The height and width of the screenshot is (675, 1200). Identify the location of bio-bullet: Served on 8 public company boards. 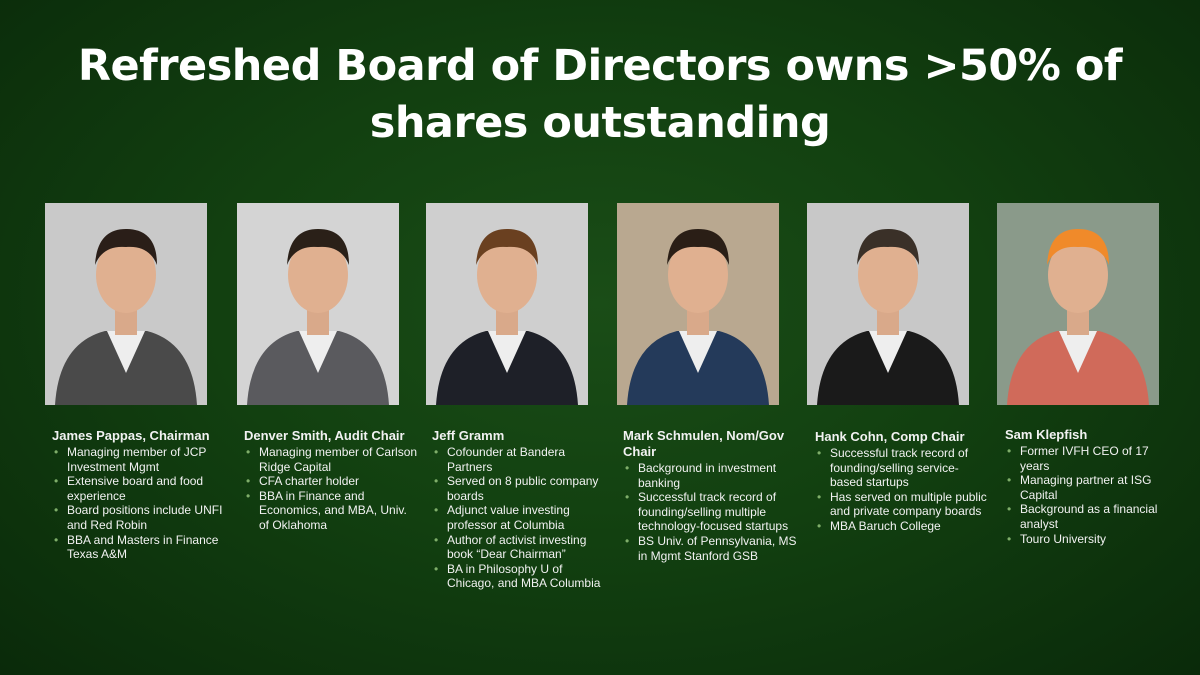
(519, 488).